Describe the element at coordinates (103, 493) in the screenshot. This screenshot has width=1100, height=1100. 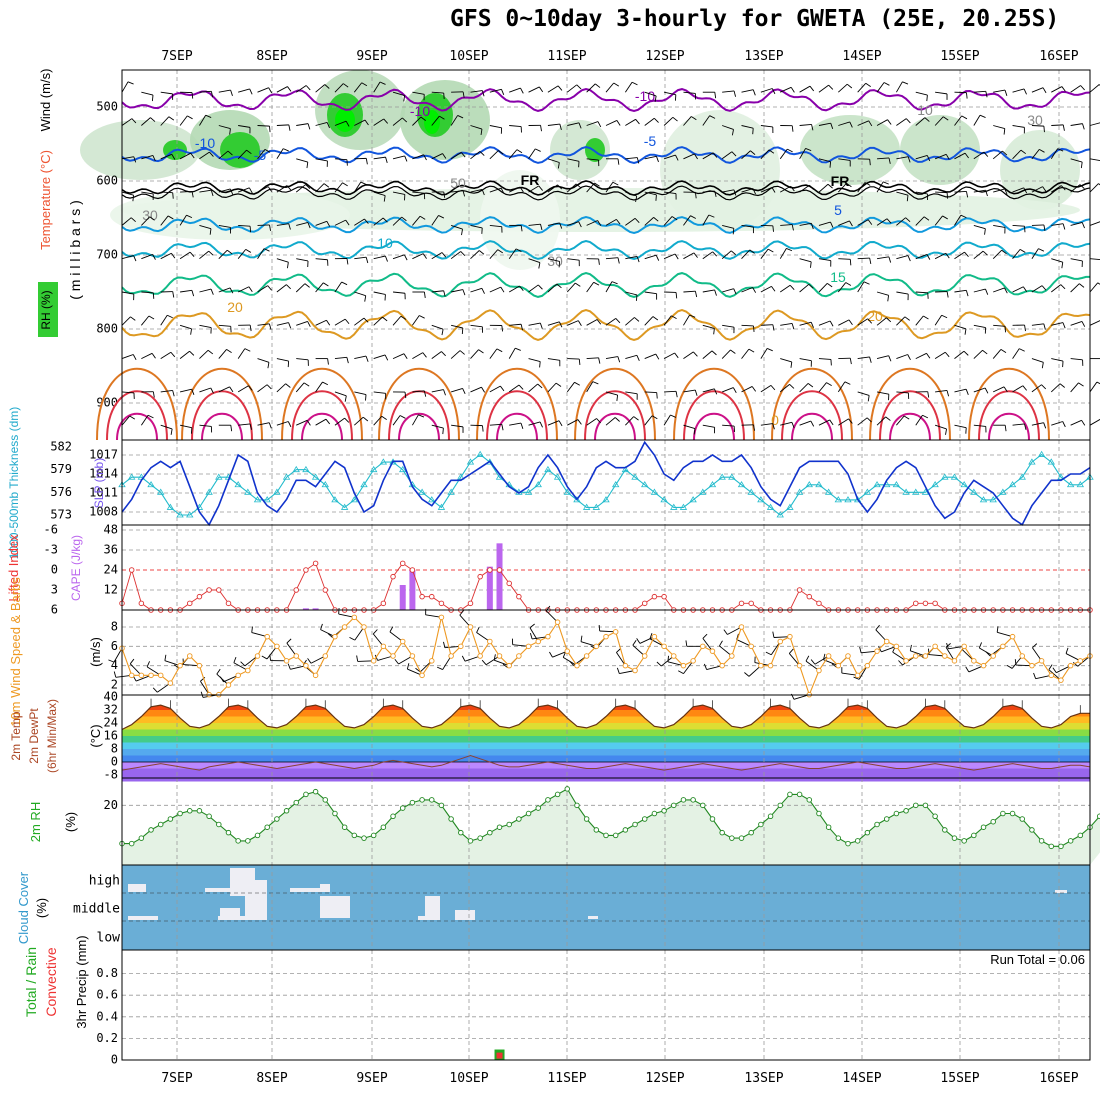
I see `slp-tick-label: 1011` at that location.